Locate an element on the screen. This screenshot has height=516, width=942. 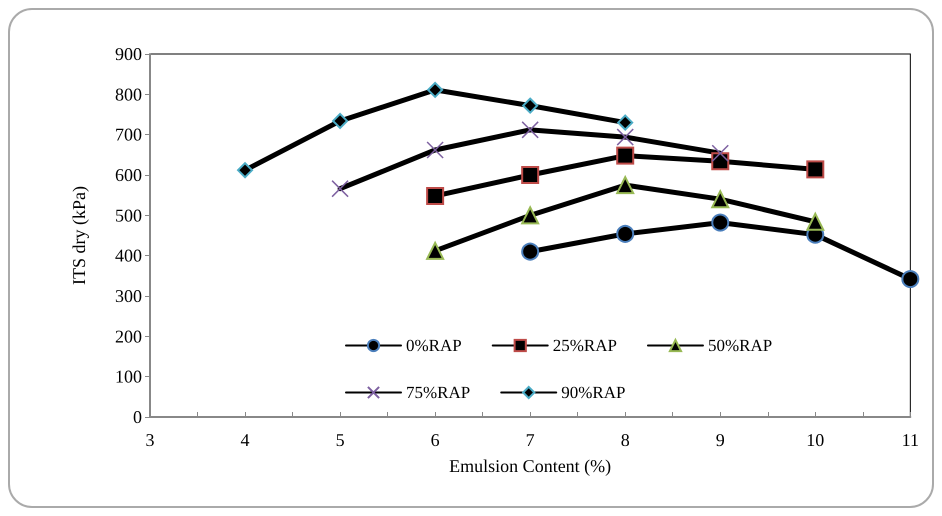
y-tick-label: 400 is located at coordinates (128, 256).